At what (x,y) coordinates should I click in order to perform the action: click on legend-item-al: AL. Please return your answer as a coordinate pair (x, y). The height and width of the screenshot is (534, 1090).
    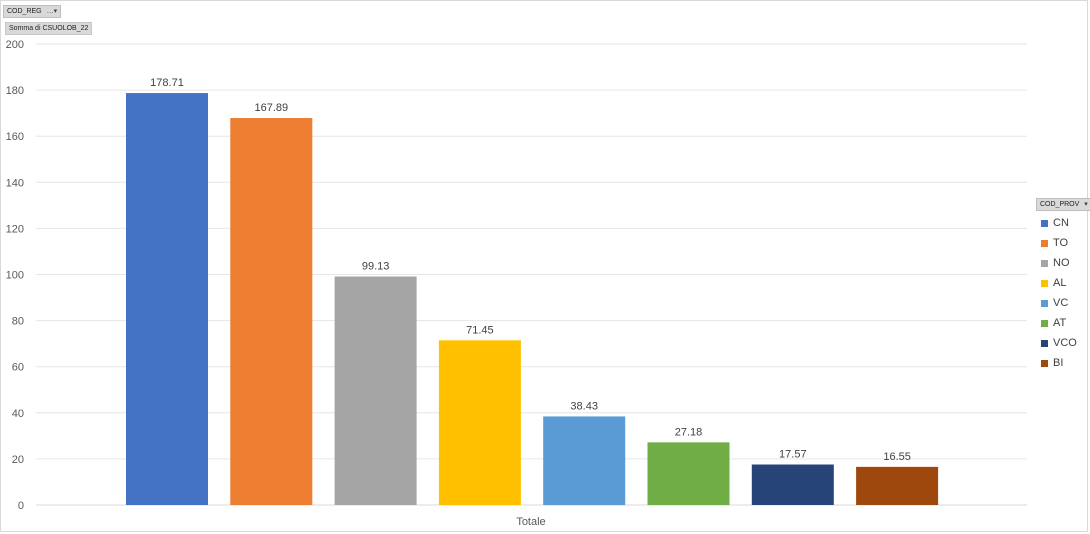
    Looking at the image, I should click on (1059, 283).